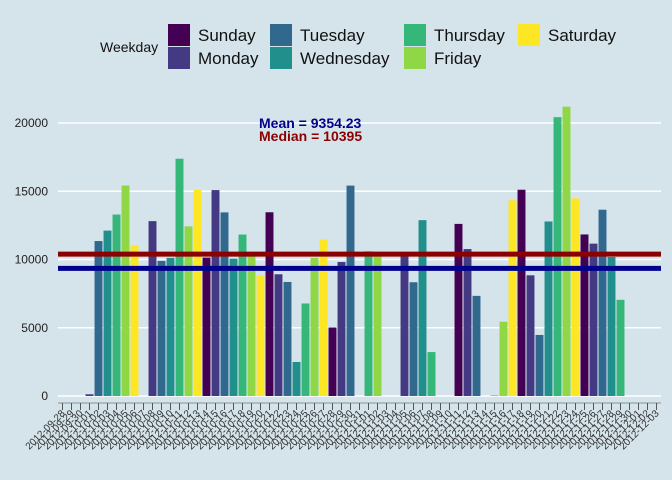  Describe the element at coordinates (228, 58) in the screenshot. I see `legend-label: Monday` at that location.